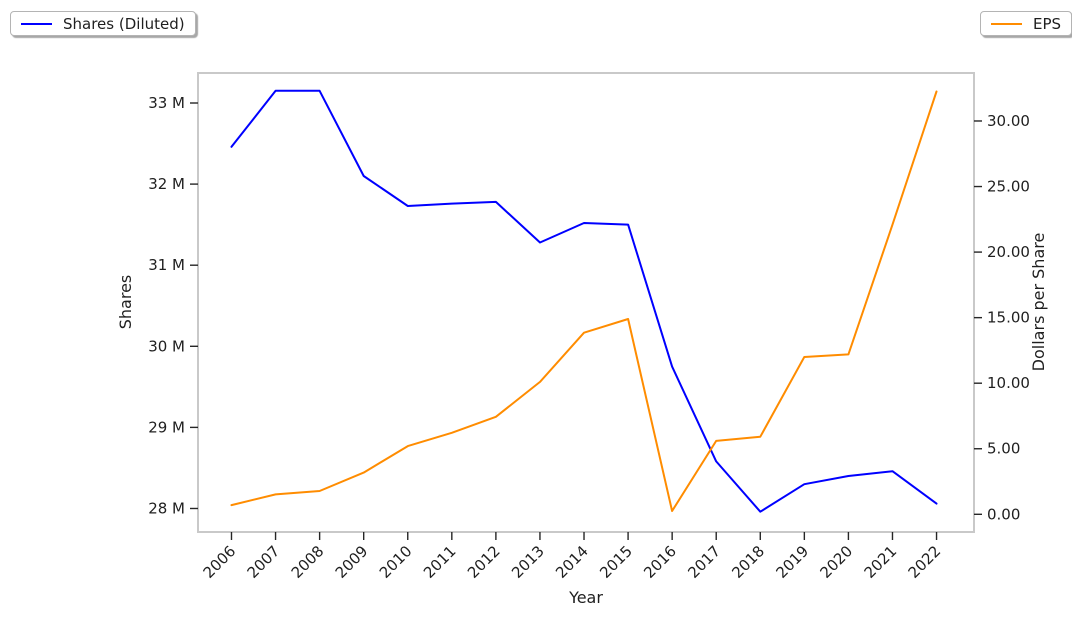  What do you see at coordinates (1003, 514) in the screenshot?
I see `y-right-tick-label: 0.00` at bounding box center [1003, 514].